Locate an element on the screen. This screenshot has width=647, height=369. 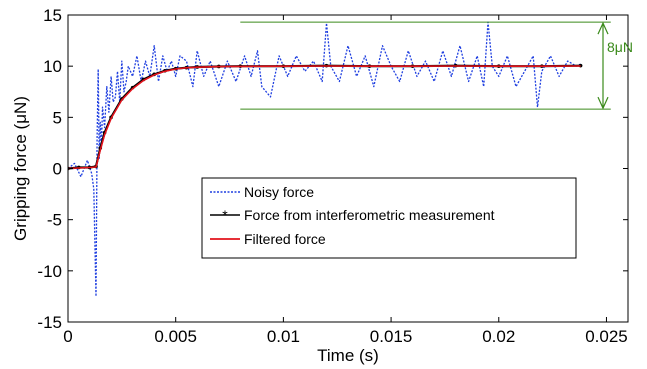
y-tick-label: -10 is located at coordinates (49, 271).